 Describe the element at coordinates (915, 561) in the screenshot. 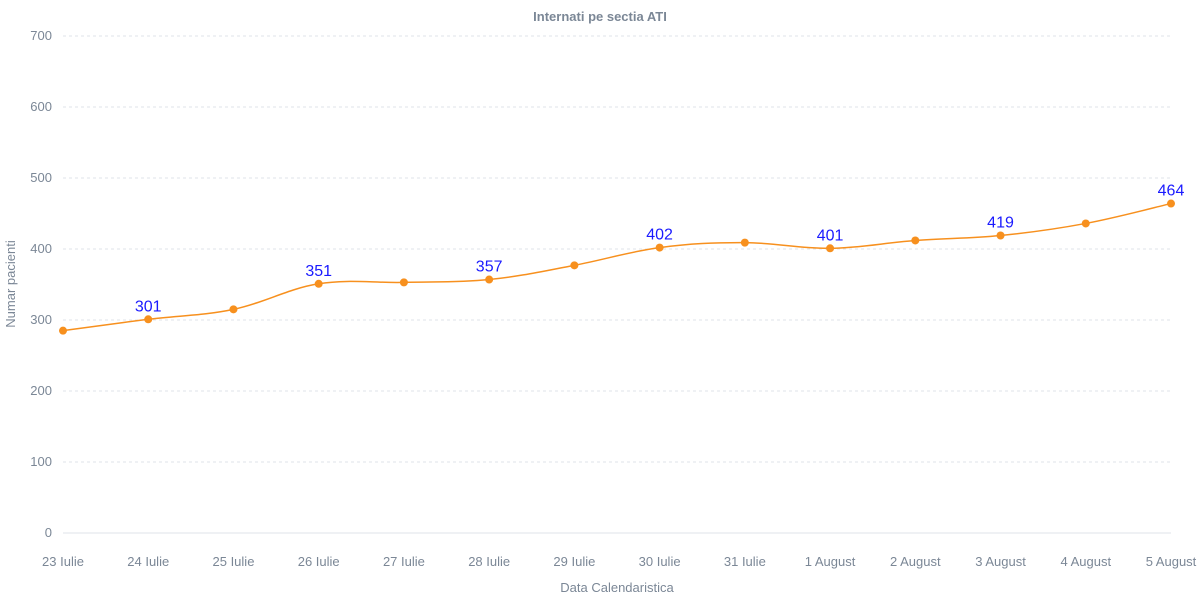

I see `x-tick-label: 2 August` at that location.